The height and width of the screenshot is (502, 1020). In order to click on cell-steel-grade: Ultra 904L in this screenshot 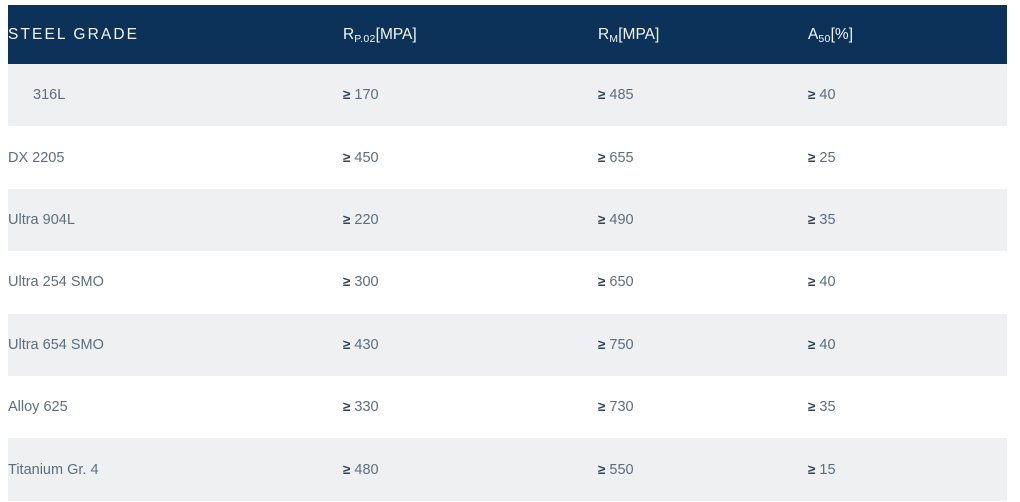, I will do `click(41, 219)`.